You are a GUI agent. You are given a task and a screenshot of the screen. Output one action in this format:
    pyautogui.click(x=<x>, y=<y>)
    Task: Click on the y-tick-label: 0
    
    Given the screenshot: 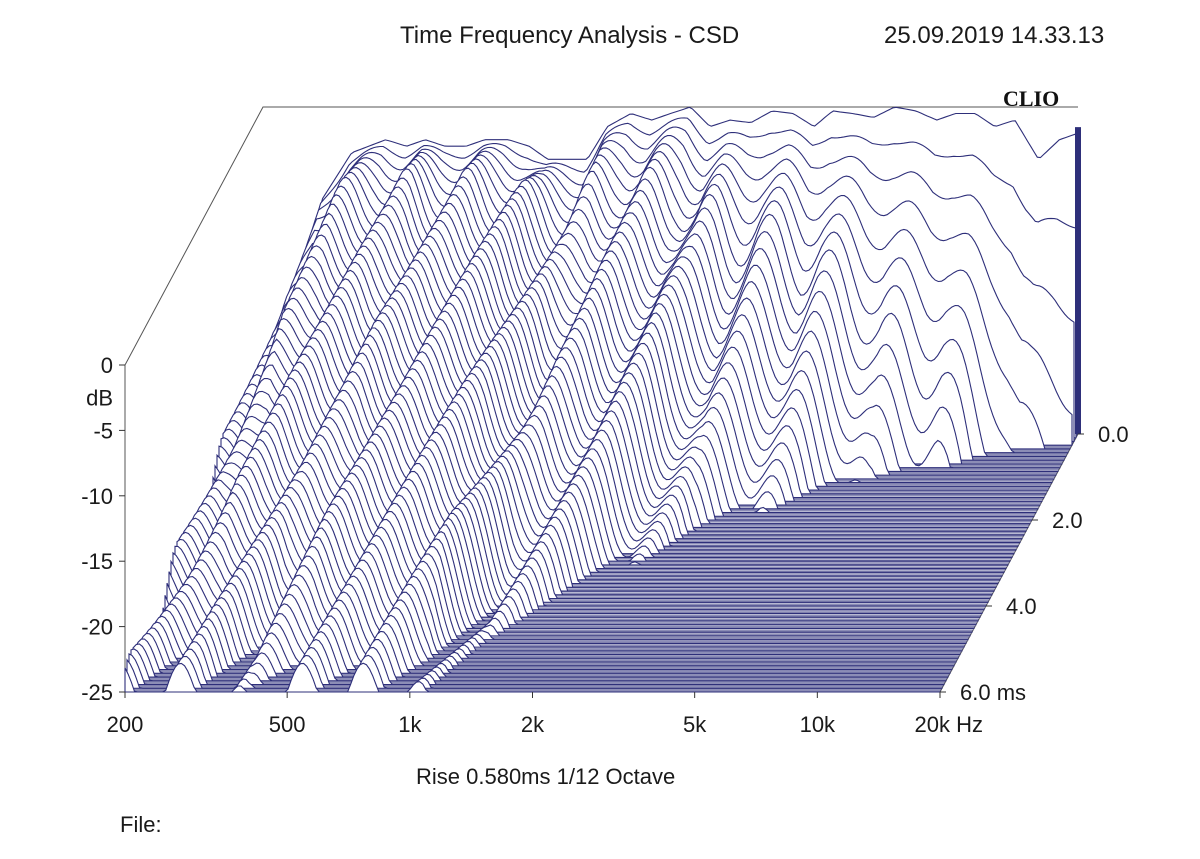 What is the action you would take?
    pyautogui.click(x=107, y=365)
    